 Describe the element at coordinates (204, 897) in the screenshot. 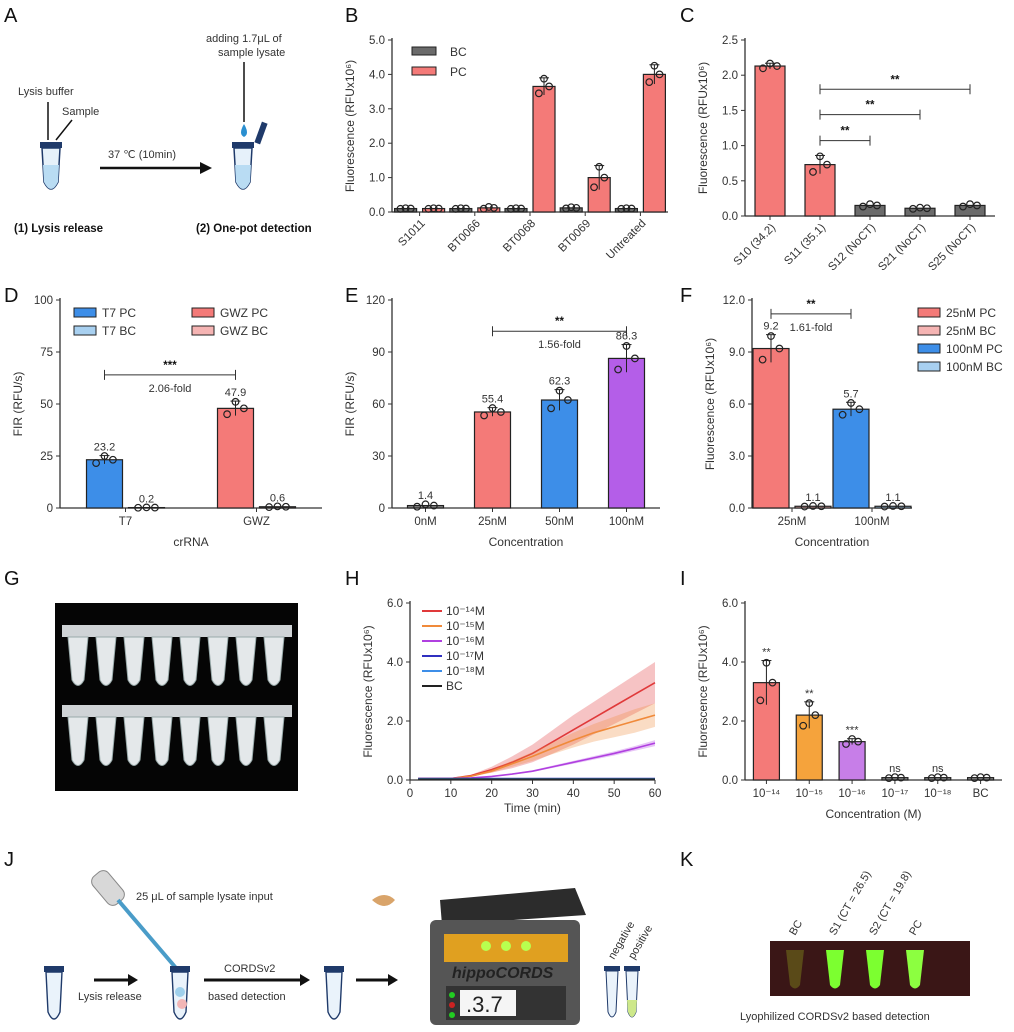

I see `pipette-label: 25 μL of sample lysate input` at that location.